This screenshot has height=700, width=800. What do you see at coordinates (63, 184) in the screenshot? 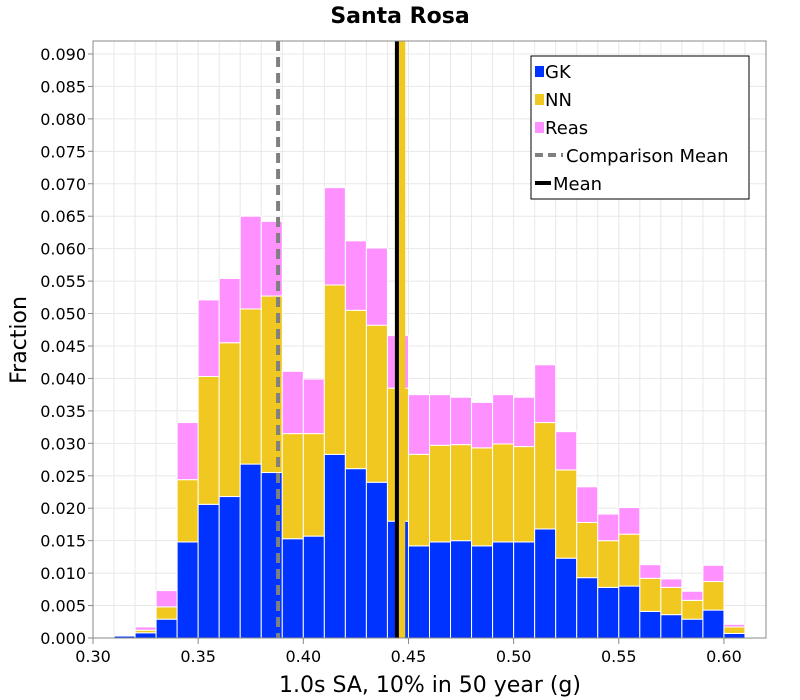
I see `y-tick-label: 0.070` at bounding box center [63, 184].